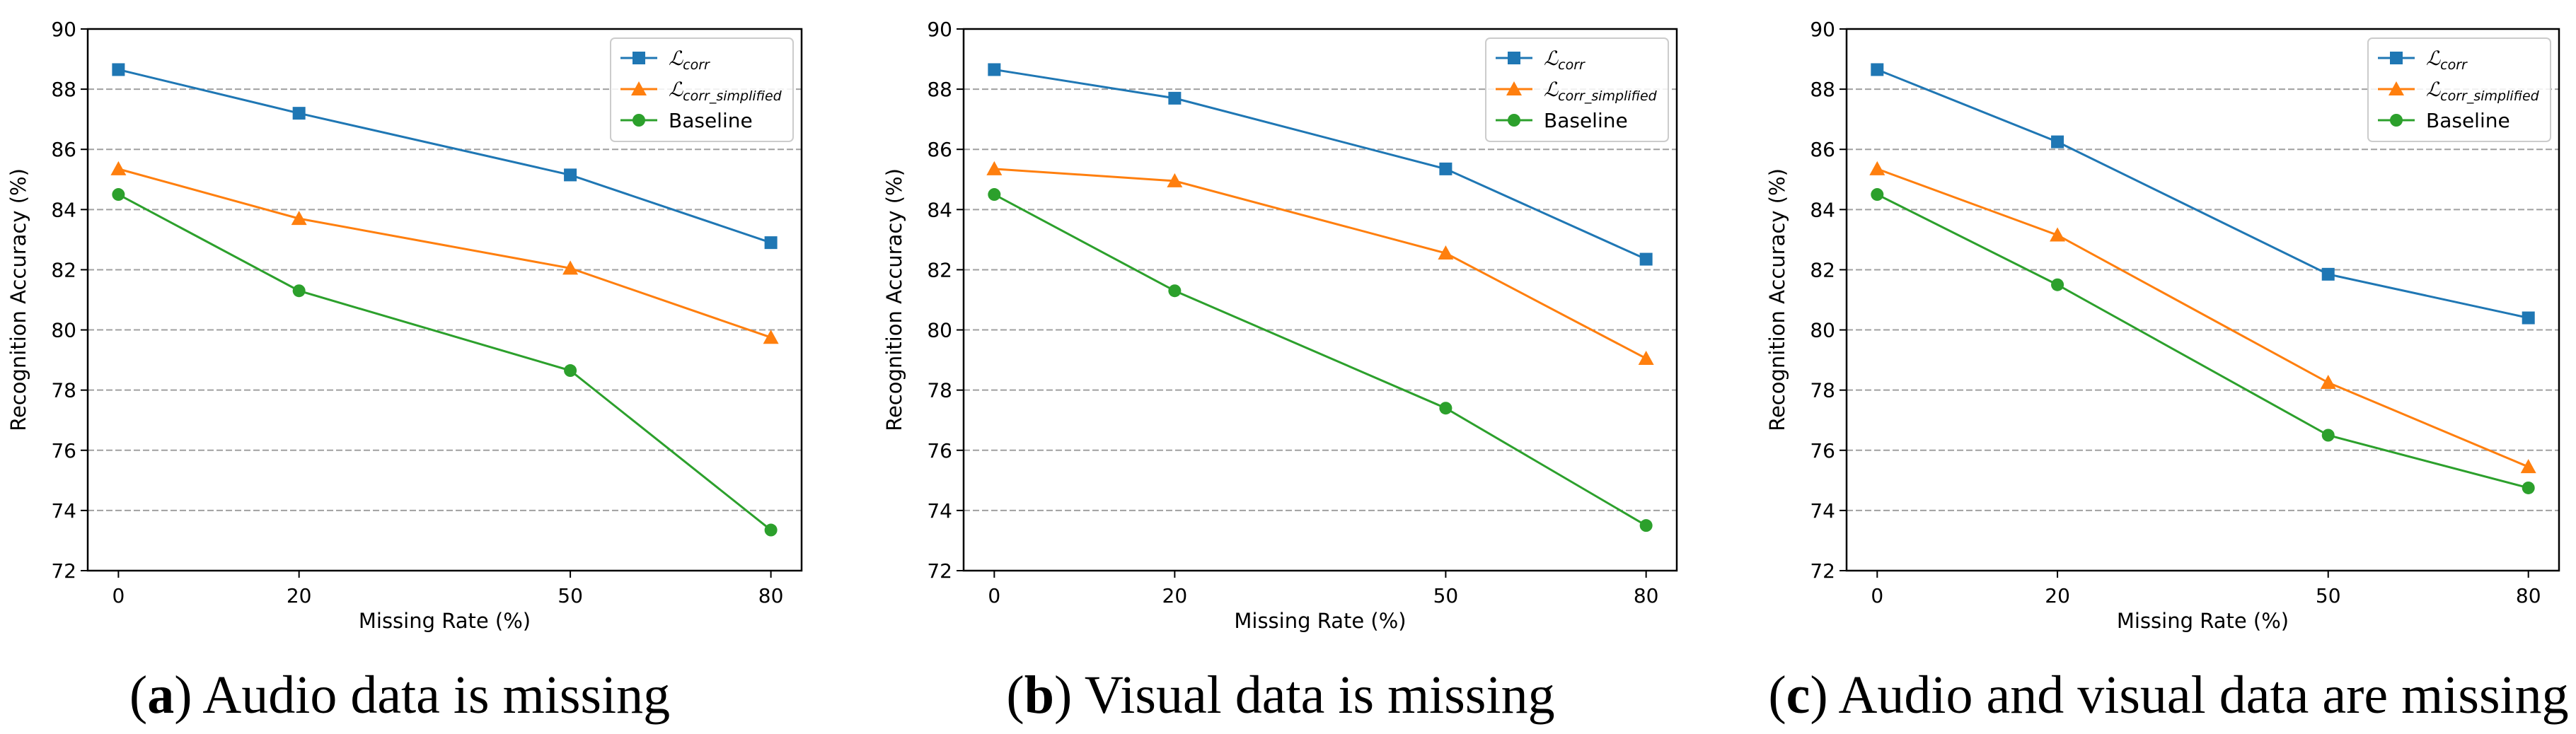 The image size is (2576, 734). Describe the element at coordinates (939, 330) in the screenshot. I see `y-tick-label: 80` at that location.